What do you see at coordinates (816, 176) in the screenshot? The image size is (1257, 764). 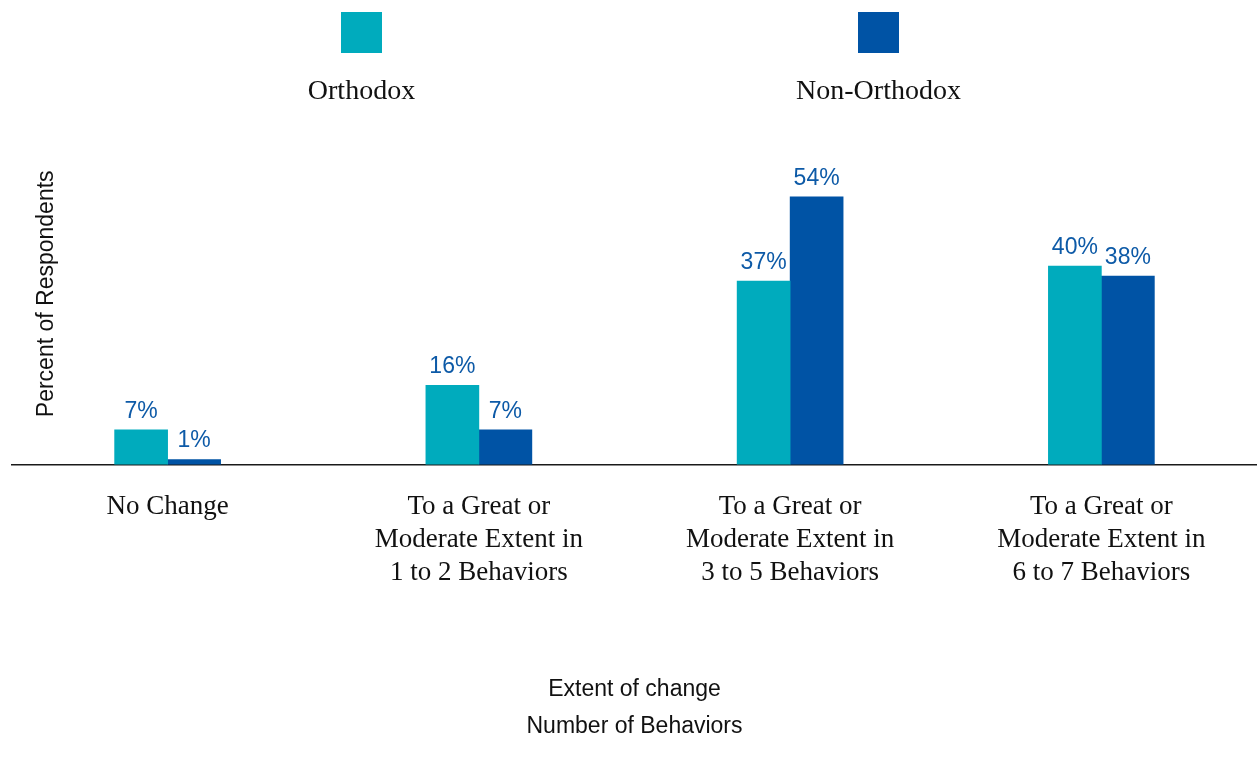 I see `data-label: 54%` at bounding box center [816, 176].